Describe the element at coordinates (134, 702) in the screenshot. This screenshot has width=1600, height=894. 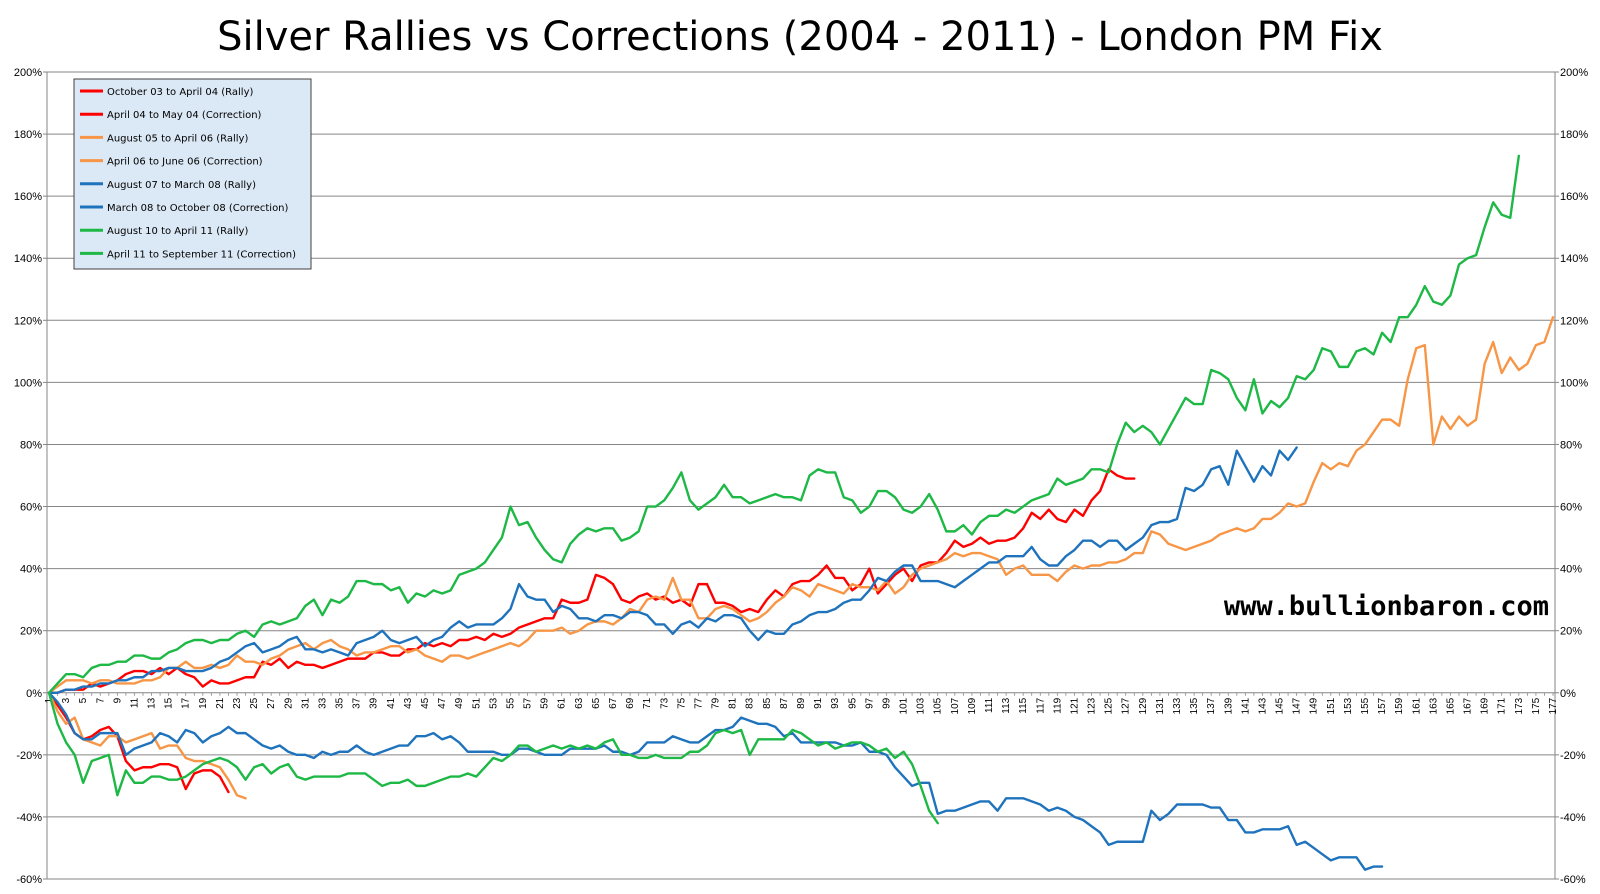
I see `x-tick-label: 11` at that location.